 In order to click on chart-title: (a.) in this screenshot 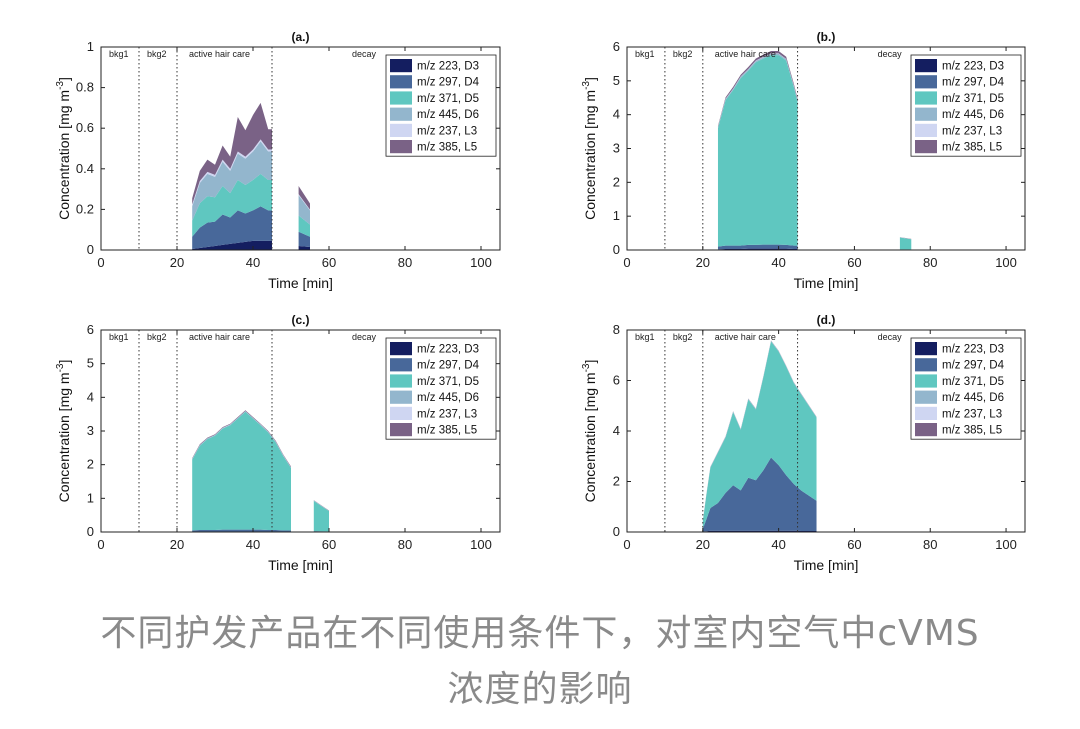, I will do `click(301, 37)`.